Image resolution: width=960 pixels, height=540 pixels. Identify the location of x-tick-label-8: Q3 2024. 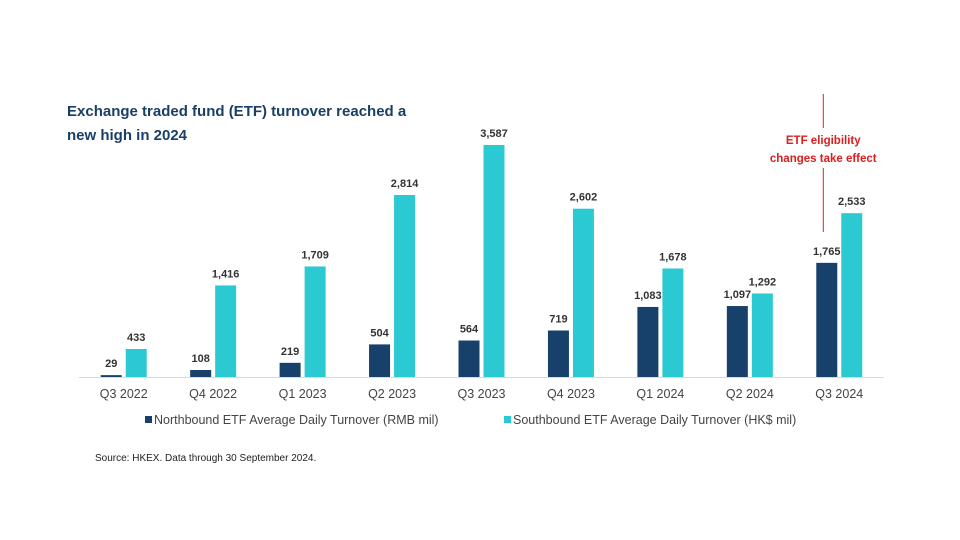
(839, 394).